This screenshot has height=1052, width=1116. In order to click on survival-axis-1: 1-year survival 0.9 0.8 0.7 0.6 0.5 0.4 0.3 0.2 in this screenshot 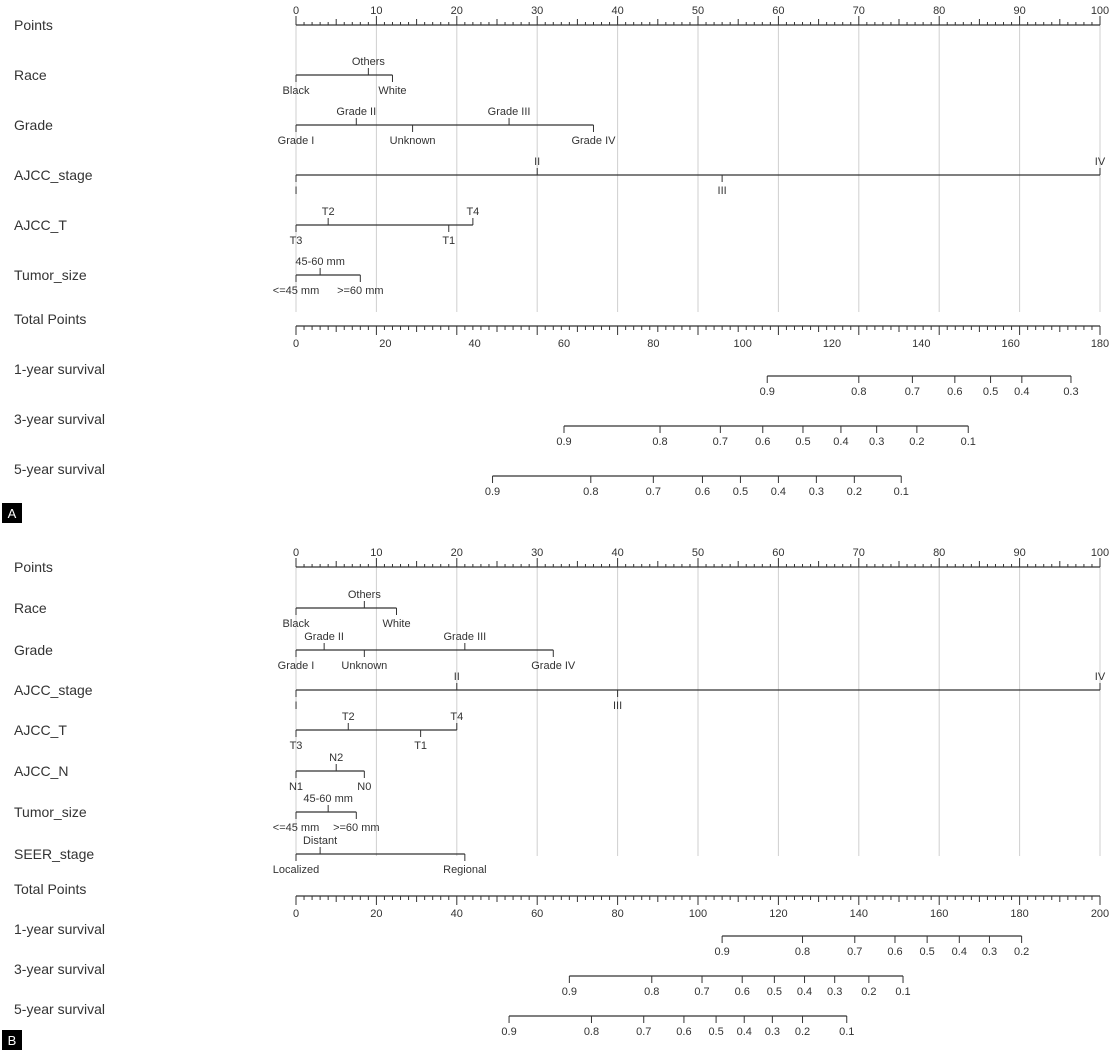, I will do `click(521, 939)`.